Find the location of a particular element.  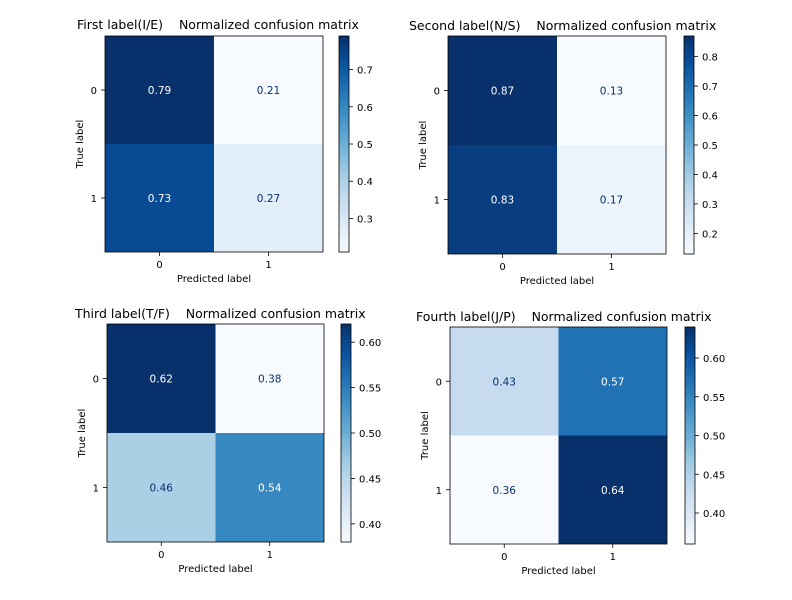

cell-value-label: 0.13 is located at coordinates (611, 92).